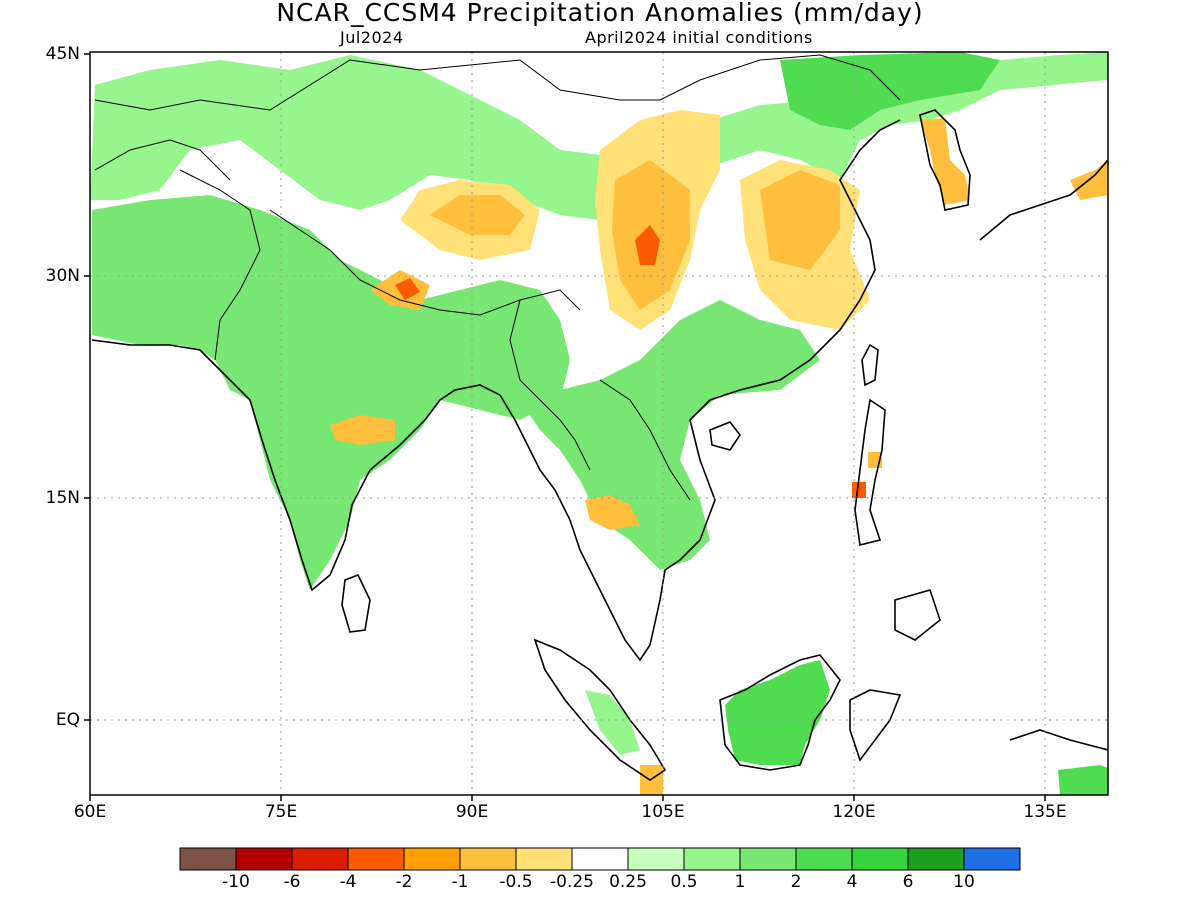 The height and width of the screenshot is (900, 1200). What do you see at coordinates (870, 365) in the screenshot?
I see `coastline-taiwan` at bounding box center [870, 365].